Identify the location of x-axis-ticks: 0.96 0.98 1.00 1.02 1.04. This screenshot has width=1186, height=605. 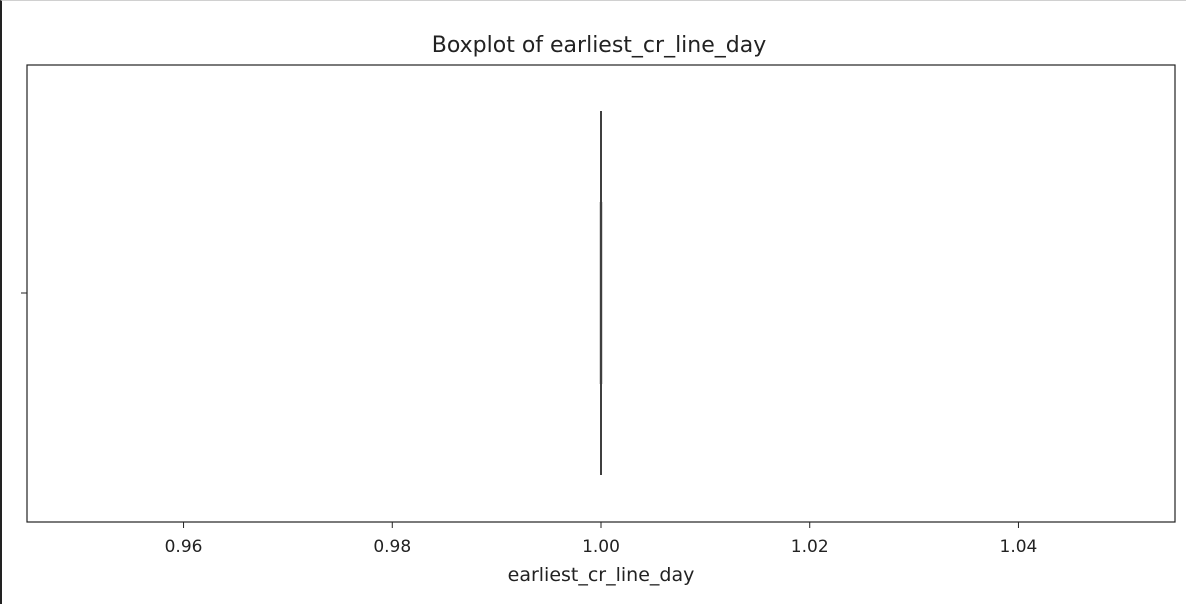
(601, 539).